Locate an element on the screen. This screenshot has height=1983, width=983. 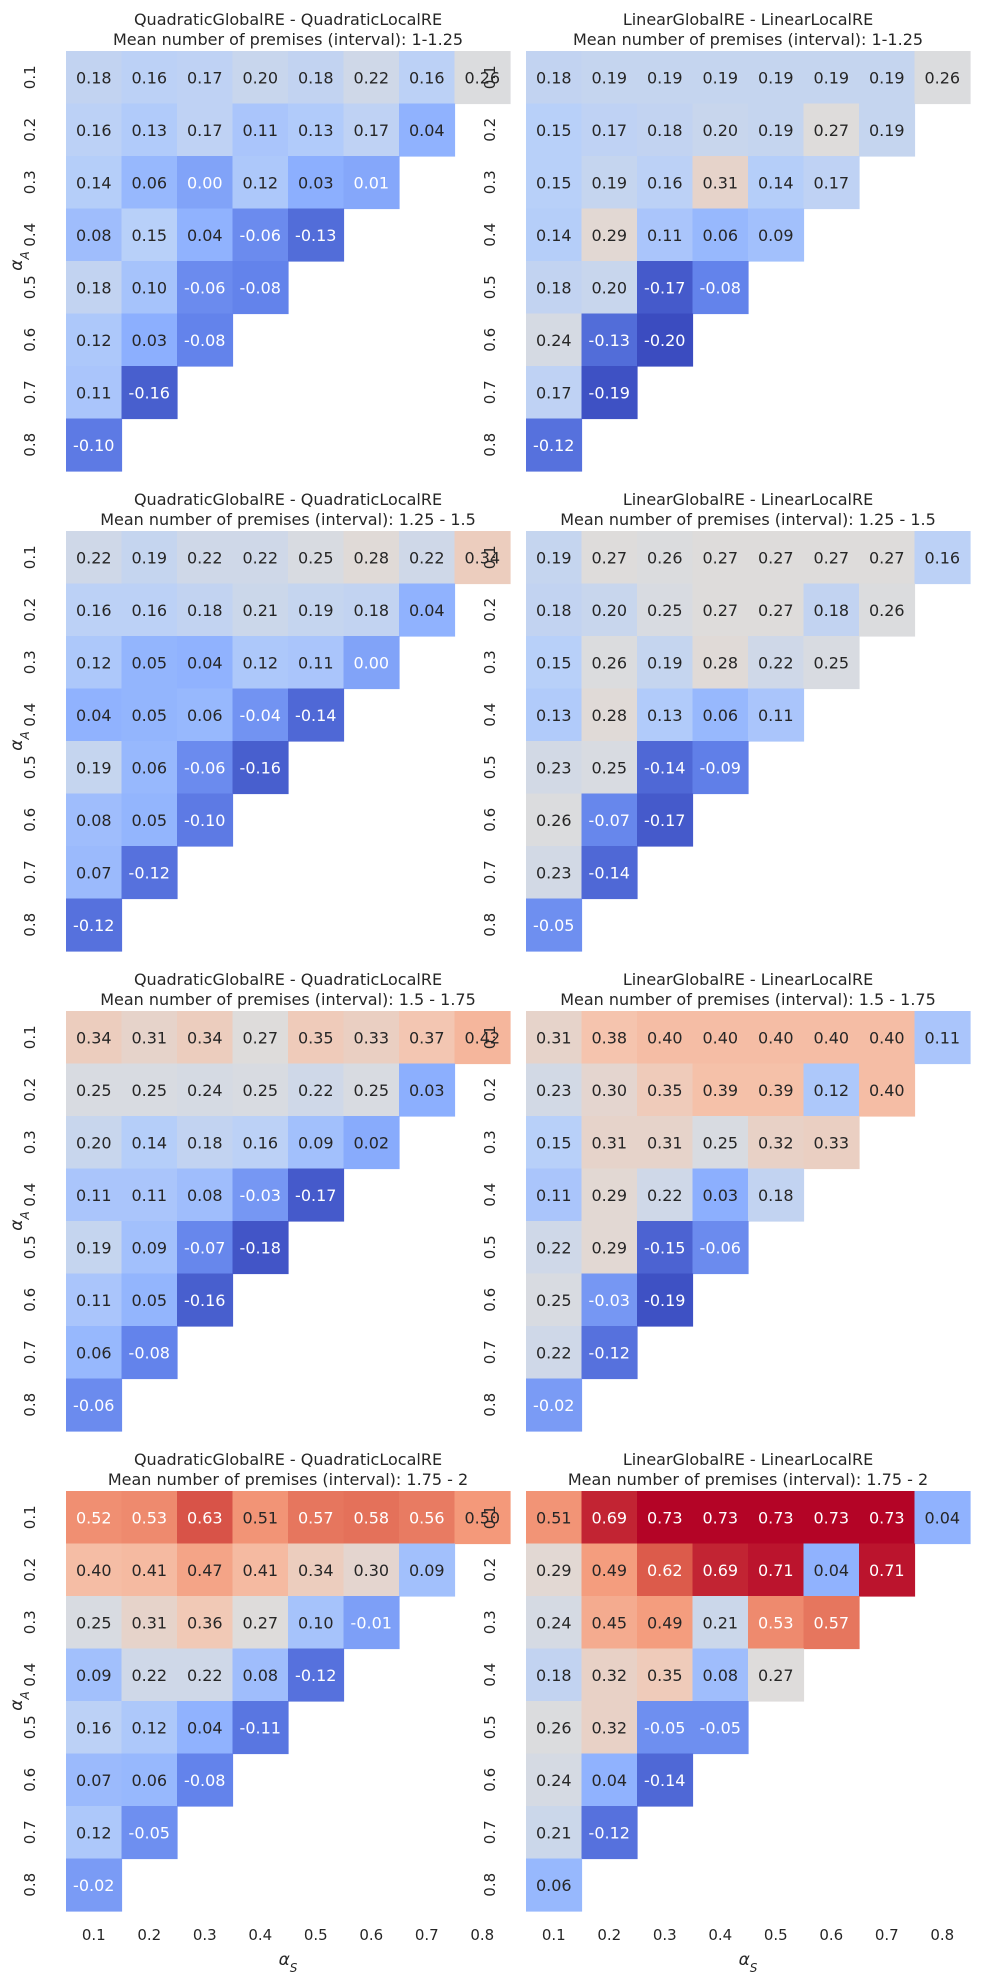
cell-label: -0.12 is located at coordinates (609, 1832).